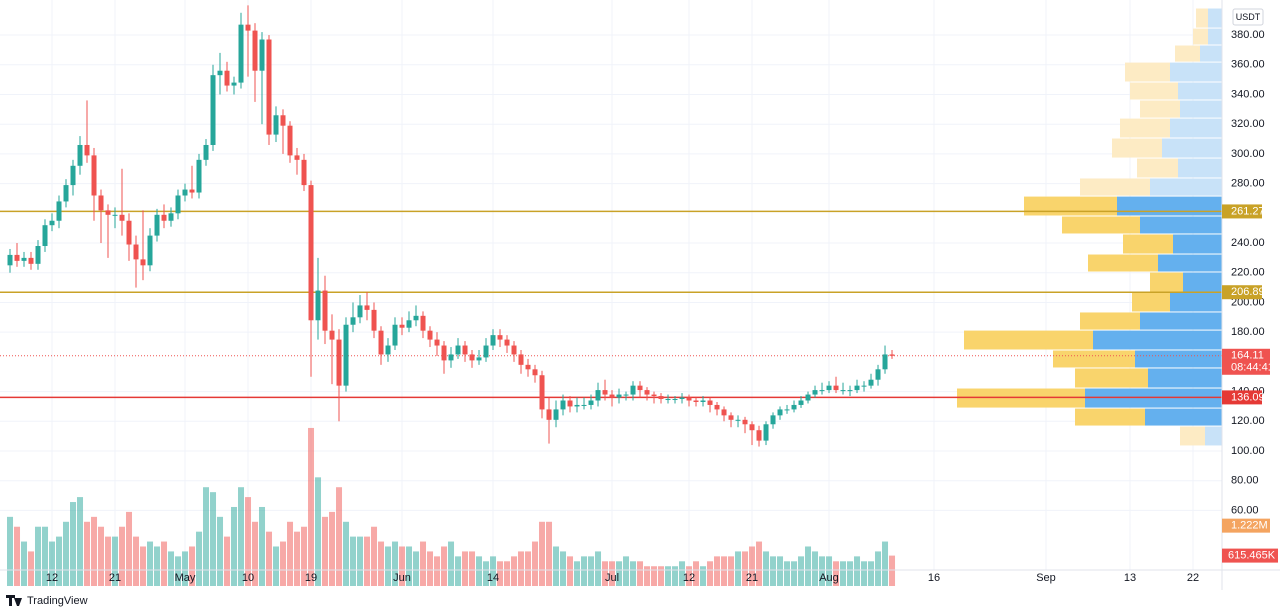 This screenshot has height=613, width=1280. Describe the element at coordinates (1248, 94) in the screenshot. I see `y-tick-label: 340.00` at that location.